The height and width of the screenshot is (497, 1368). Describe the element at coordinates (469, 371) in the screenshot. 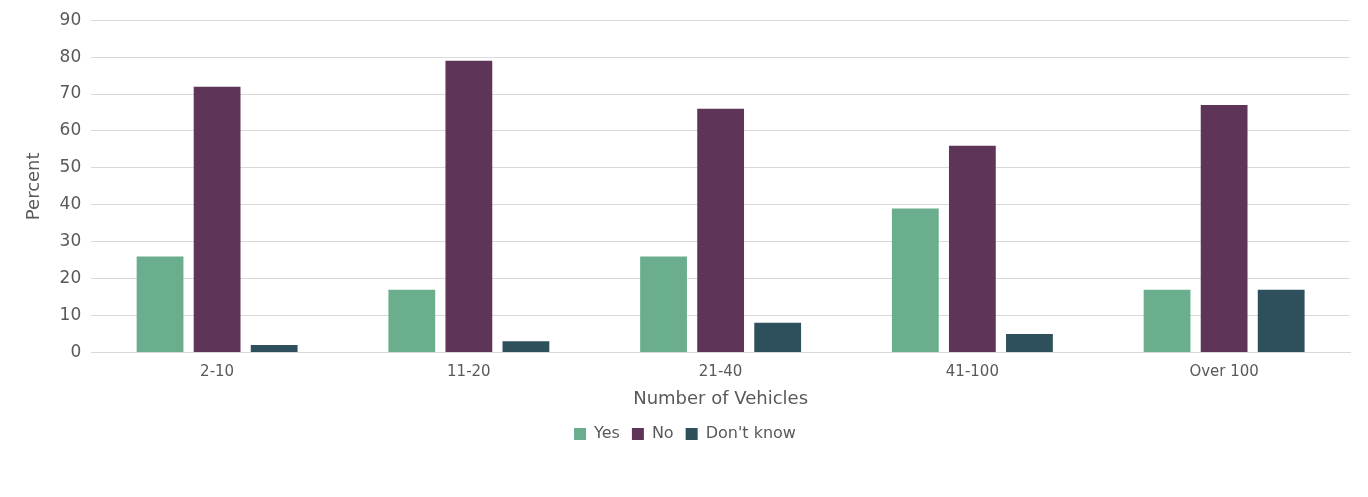

I see `x-tick-label: 11-20` at that location.